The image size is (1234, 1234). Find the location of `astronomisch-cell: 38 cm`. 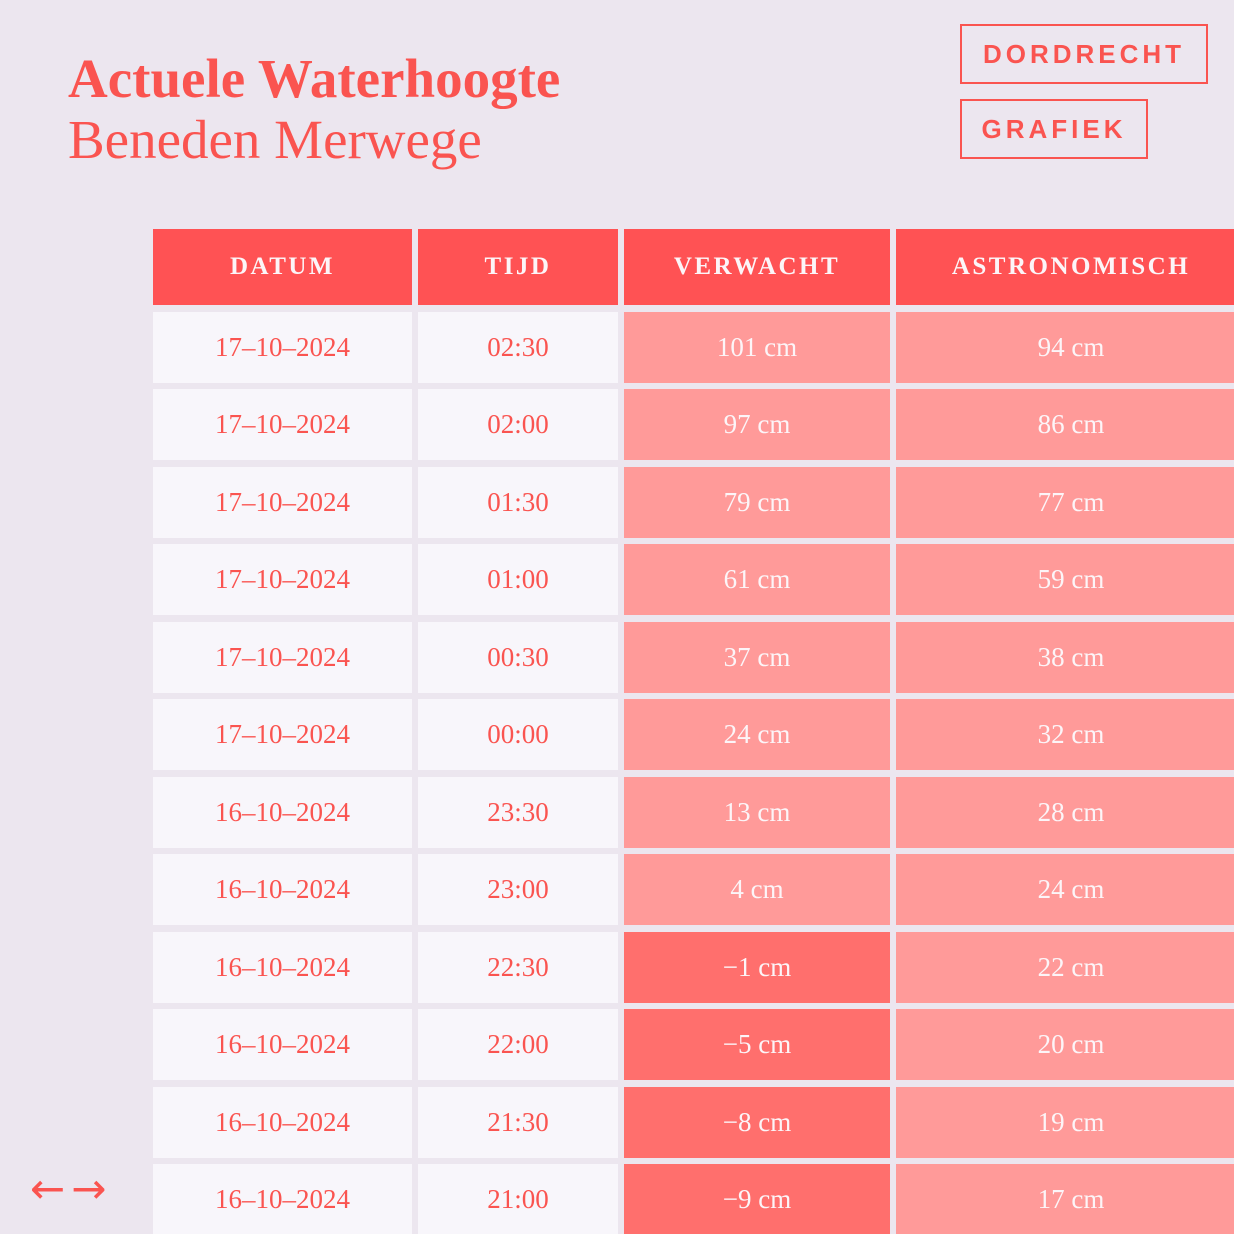

astronomisch-cell: 38 cm is located at coordinates (1065, 657).